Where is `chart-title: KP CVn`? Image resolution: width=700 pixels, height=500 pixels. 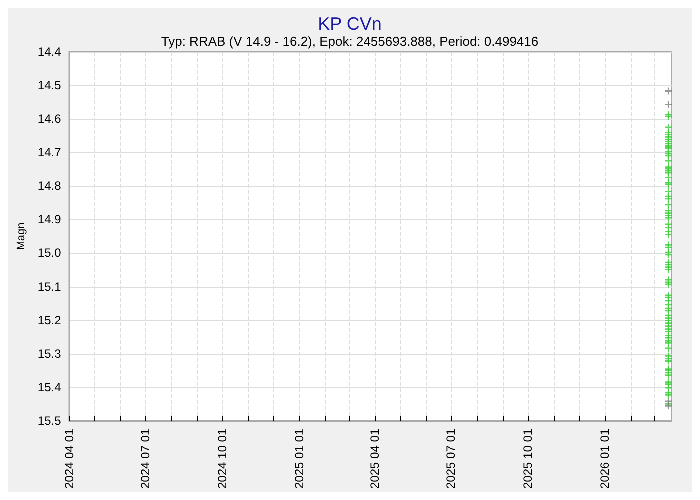 chart-title: KP CVn is located at coordinates (350, 24).